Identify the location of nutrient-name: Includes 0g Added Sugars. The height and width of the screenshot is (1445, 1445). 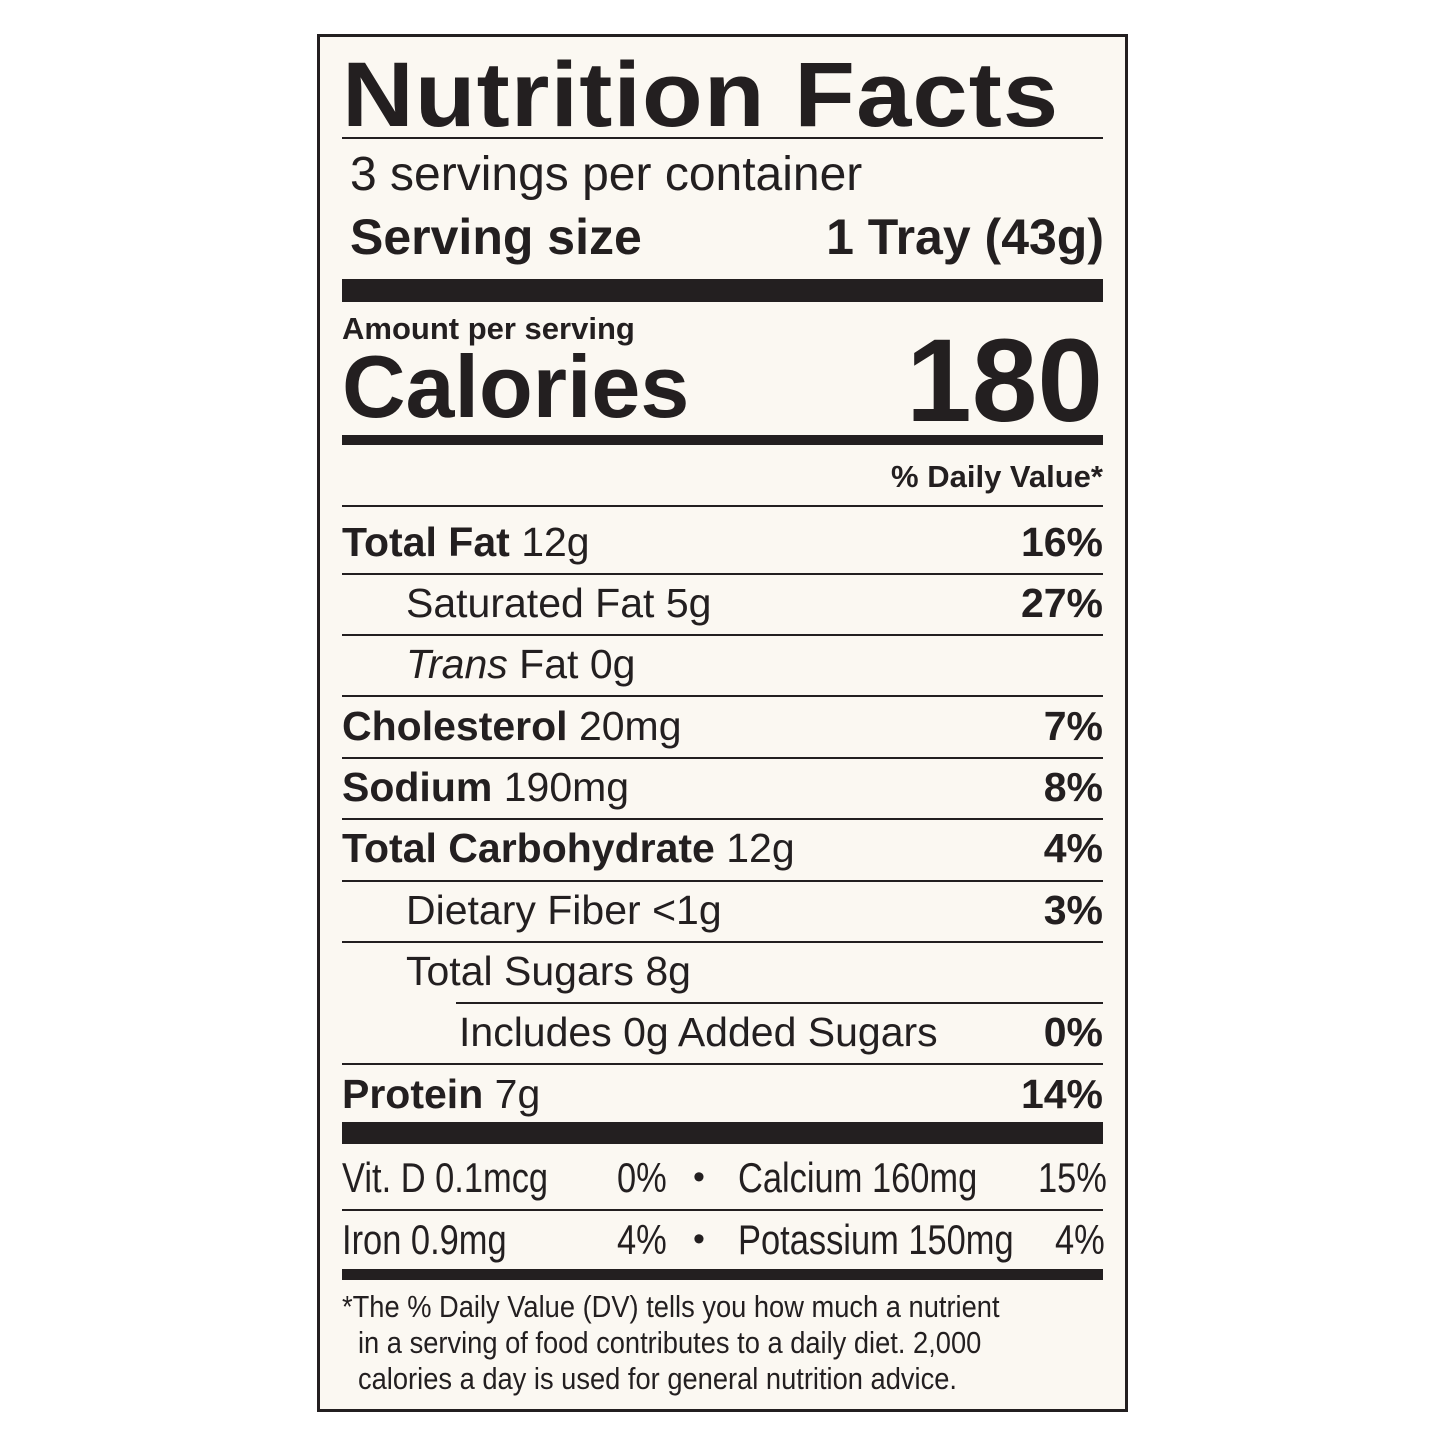
(698, 1032).